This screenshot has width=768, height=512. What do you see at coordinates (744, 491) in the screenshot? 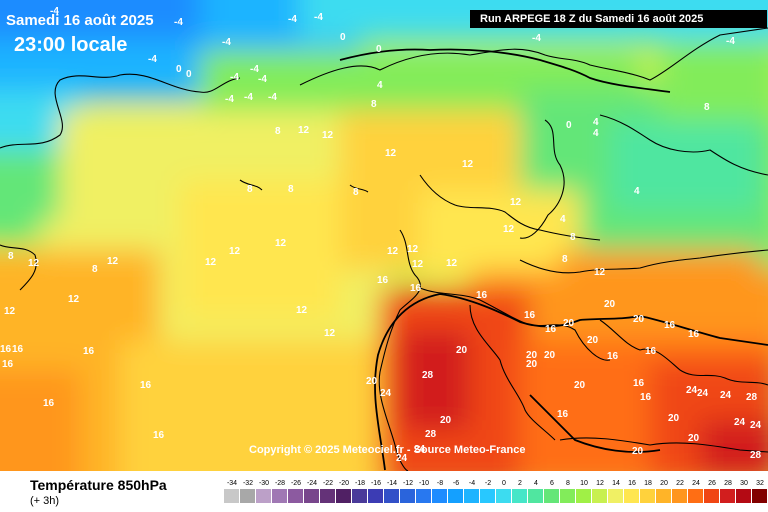
I see `legend-item: 30` at bounding box center [744, 491].